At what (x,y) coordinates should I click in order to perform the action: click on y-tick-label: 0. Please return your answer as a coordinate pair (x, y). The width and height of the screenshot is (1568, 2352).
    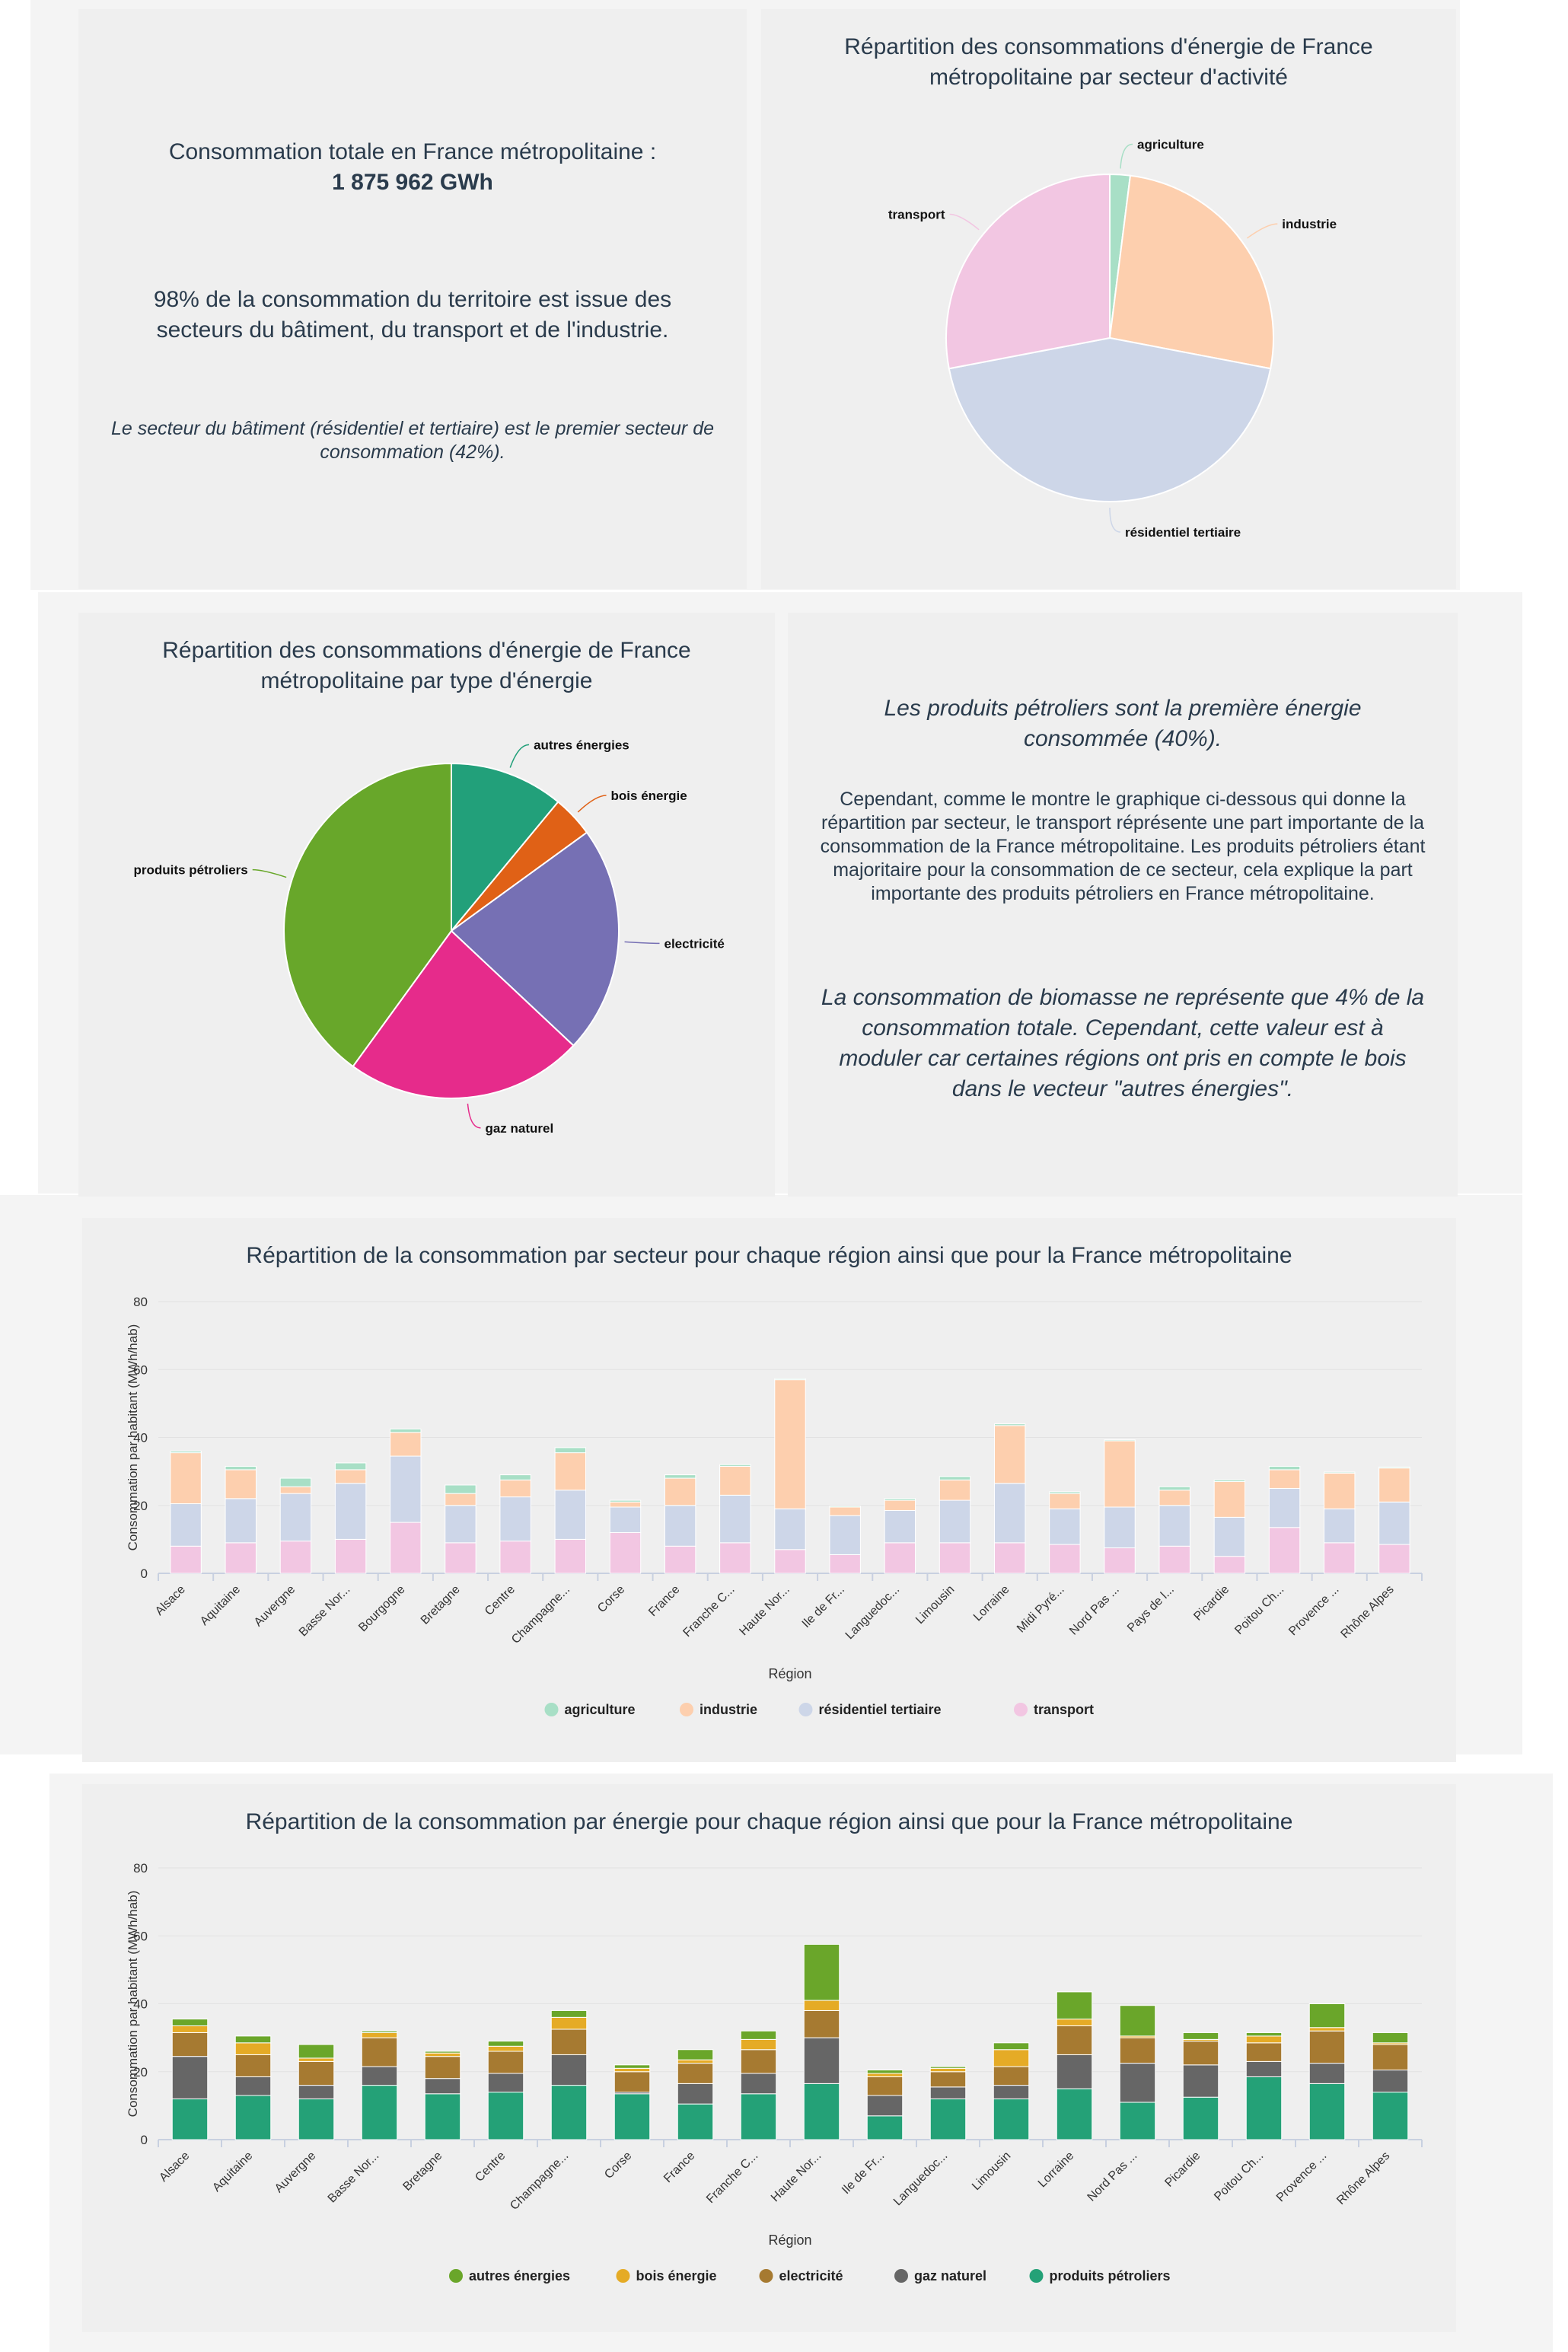
    Looking at the image, I should click on (144, 2140).